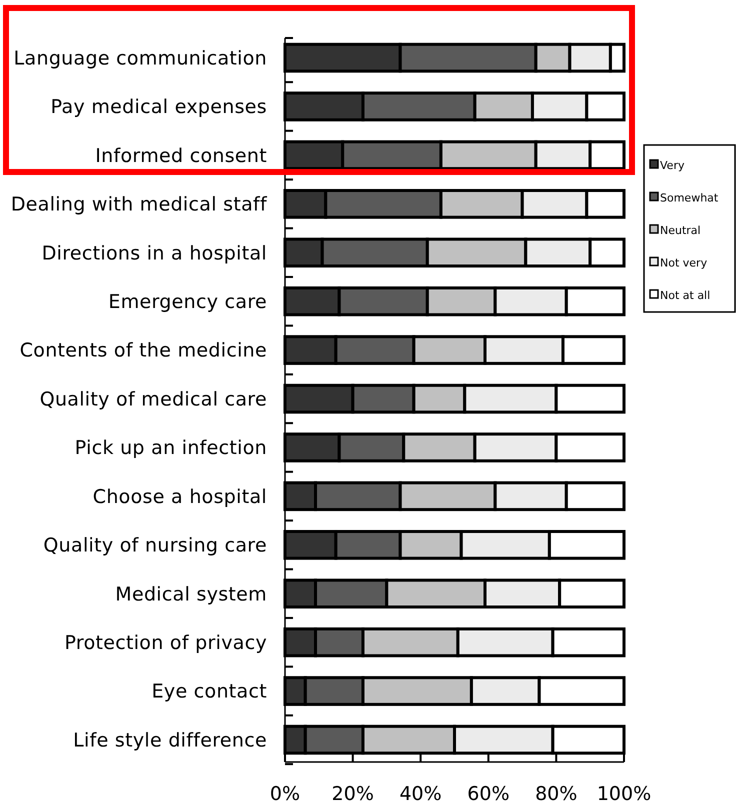 This screenshot has width=736, height=809. Describe the element at coordinates (420, 794) in the screenshot. I see `x-tick-label: 40%` at that location.